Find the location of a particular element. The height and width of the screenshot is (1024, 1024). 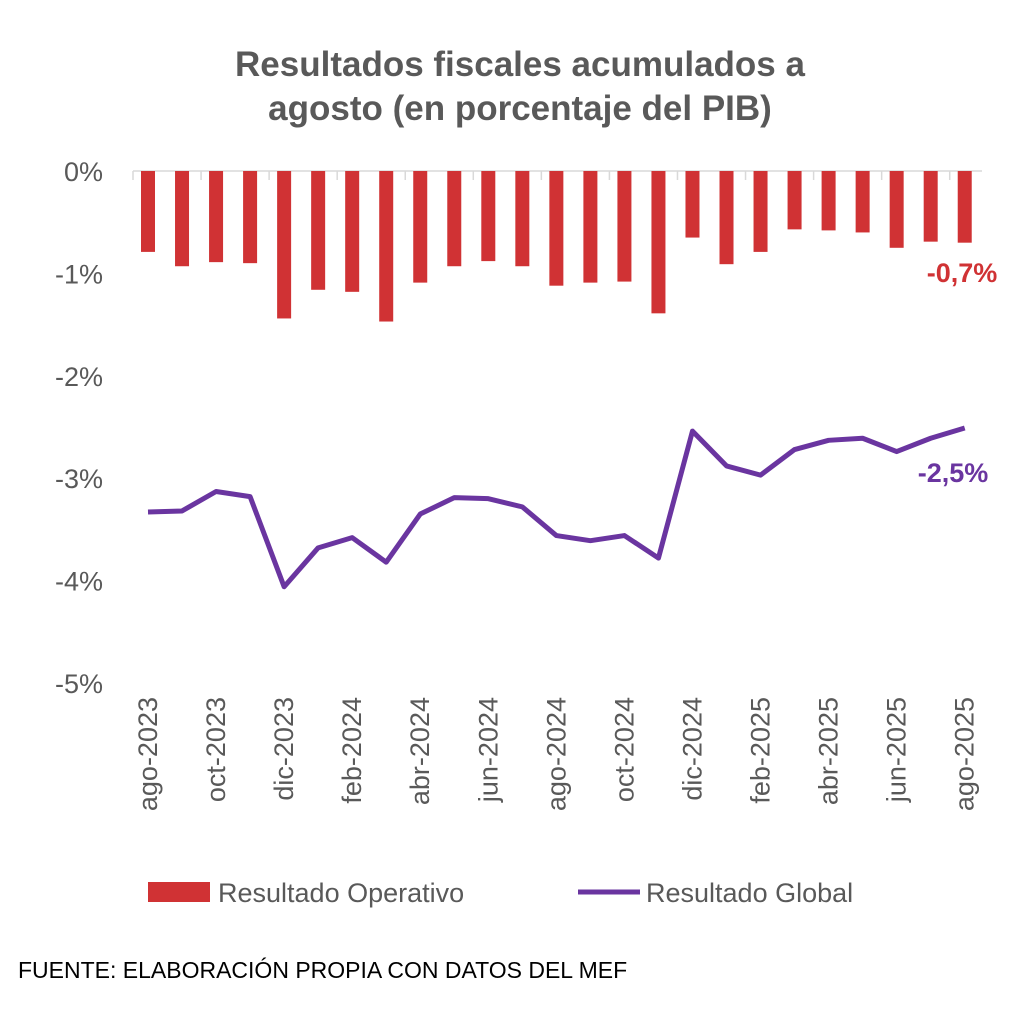

bar-dic-2023 is located at coordinates (284, 245).